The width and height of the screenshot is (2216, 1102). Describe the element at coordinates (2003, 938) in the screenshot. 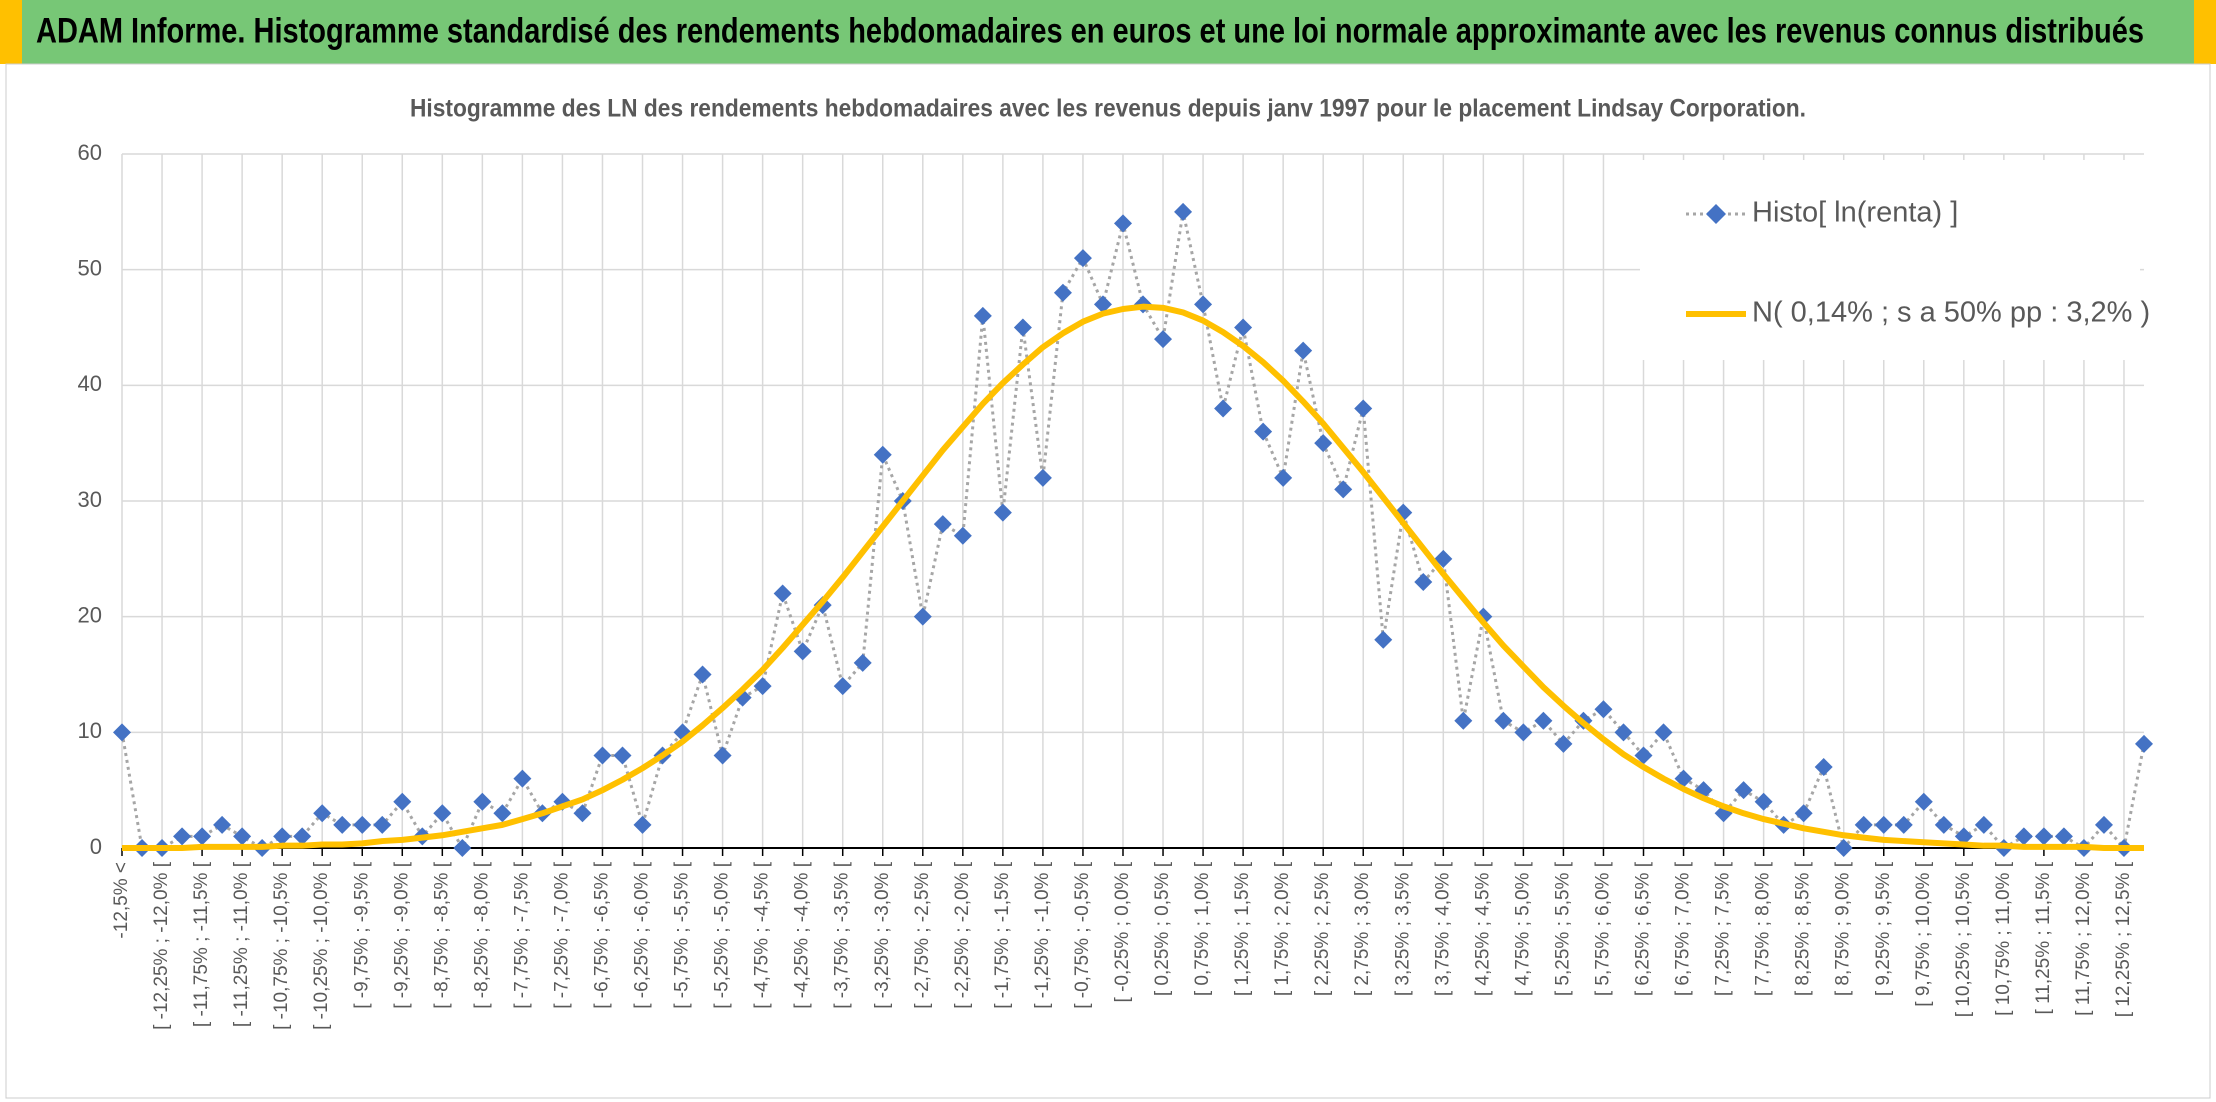

I see `x-tick-label: [ 10,75% ; 11,0% [` at that location.